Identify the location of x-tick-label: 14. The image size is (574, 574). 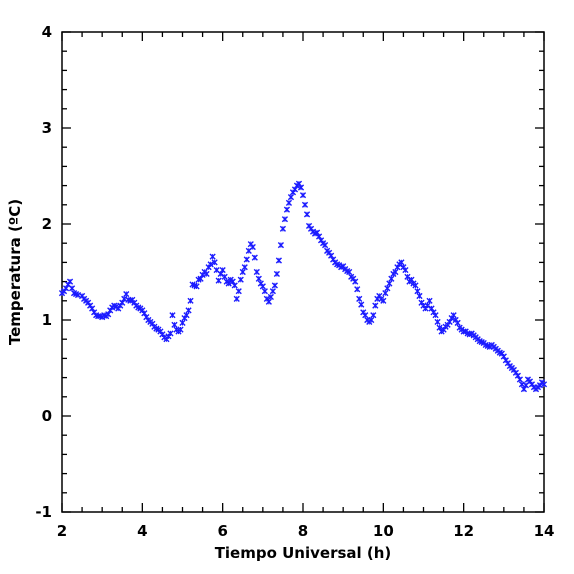
(544, 531).